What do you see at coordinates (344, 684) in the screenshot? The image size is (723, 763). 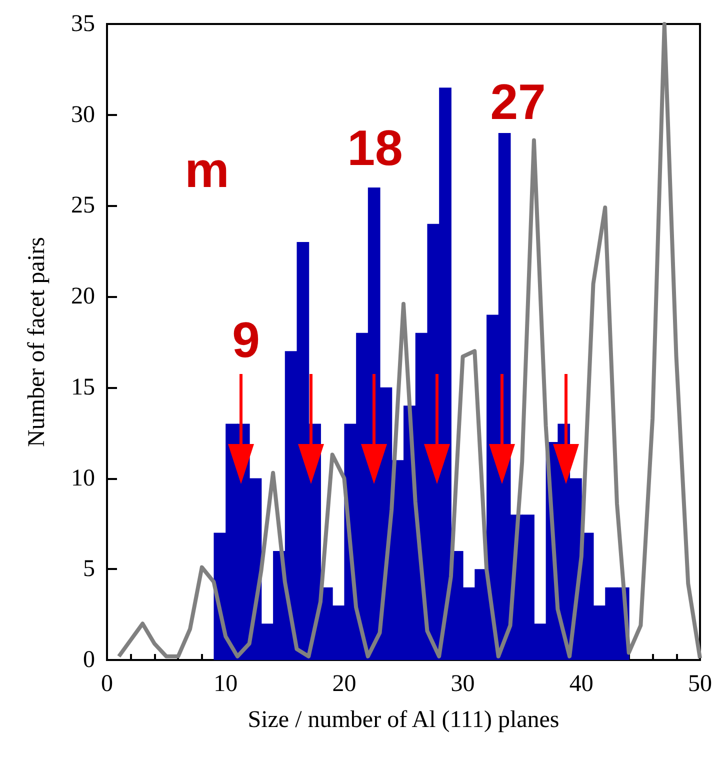 I see `x-tick-label: 20` at bounding box center [344, 684].